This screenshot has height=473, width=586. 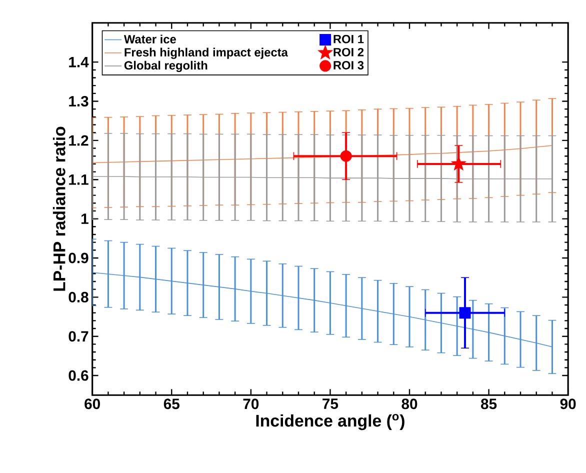 I want to click on y-tick-label: 0.6, so click(x=78, y=375).